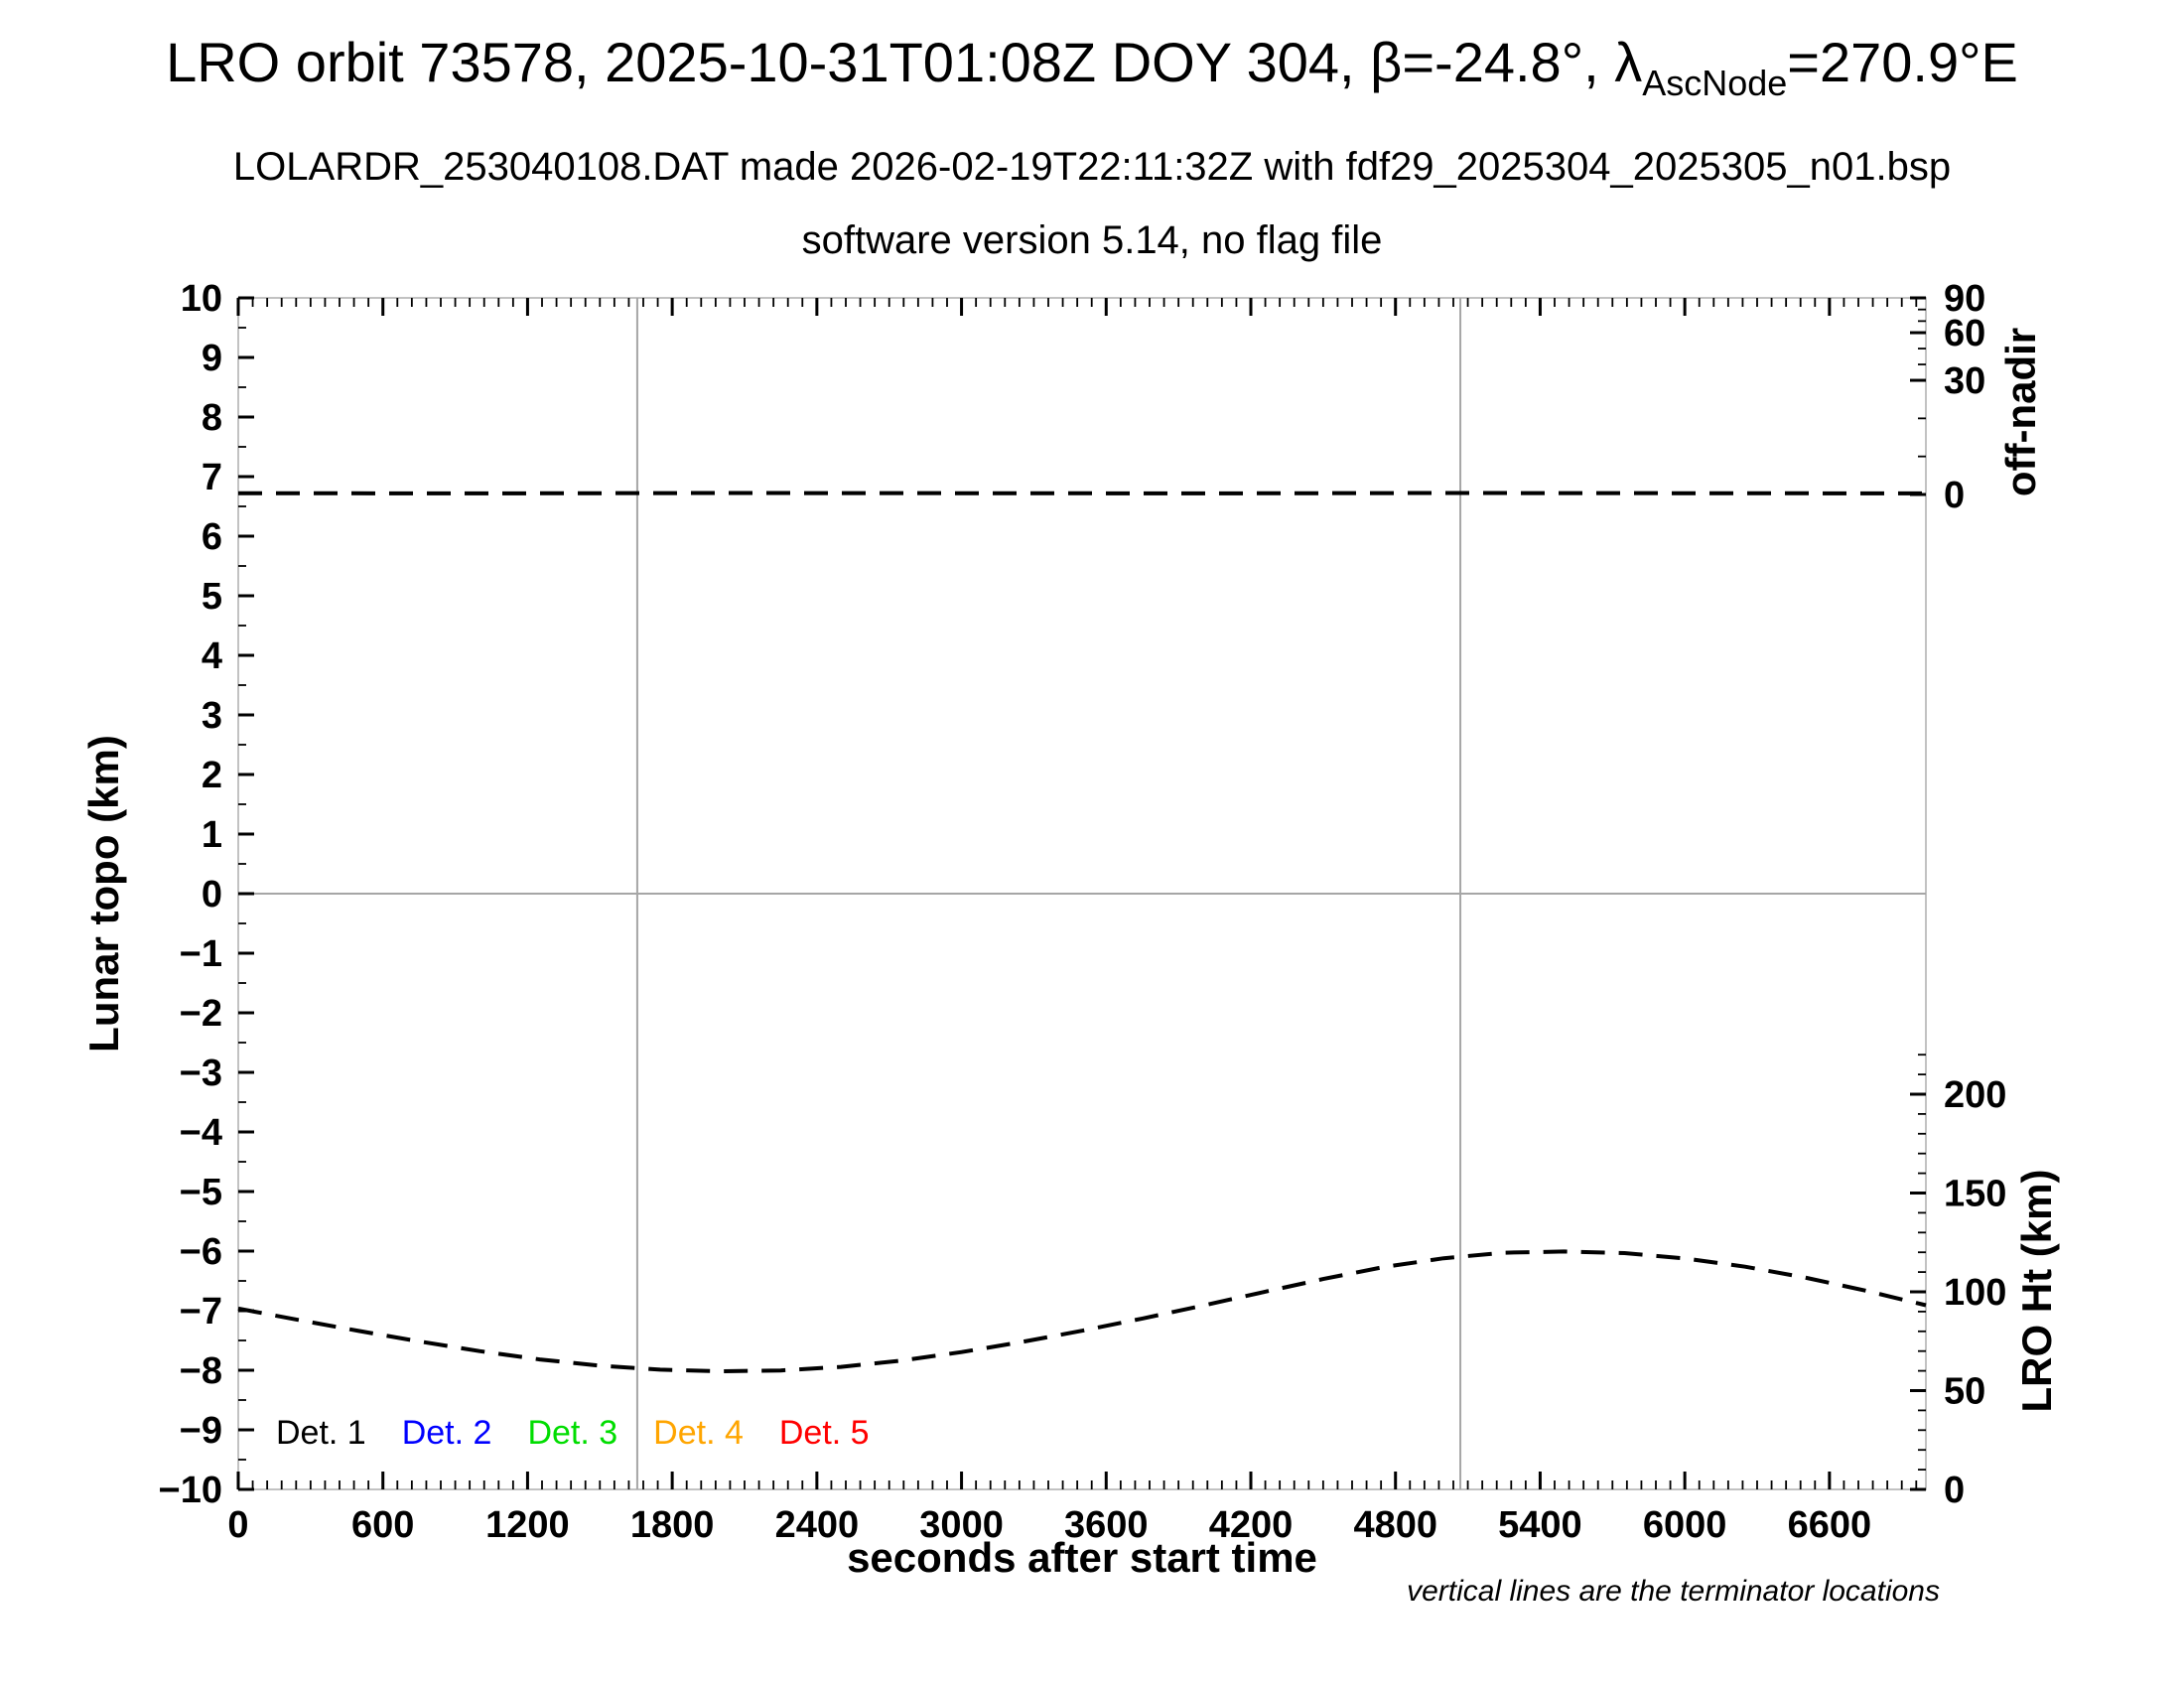  Describe the element at coordinates (698, 1433) in the screenshot. I see `legend-item: Det. 4` at that location.